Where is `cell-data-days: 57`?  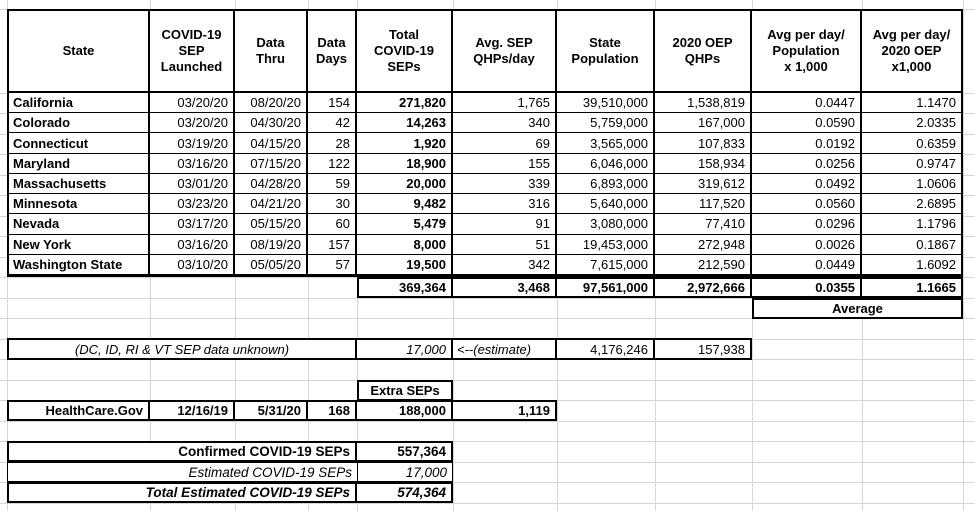
cell-data-days: 57 is located at coordinates (332, 264).